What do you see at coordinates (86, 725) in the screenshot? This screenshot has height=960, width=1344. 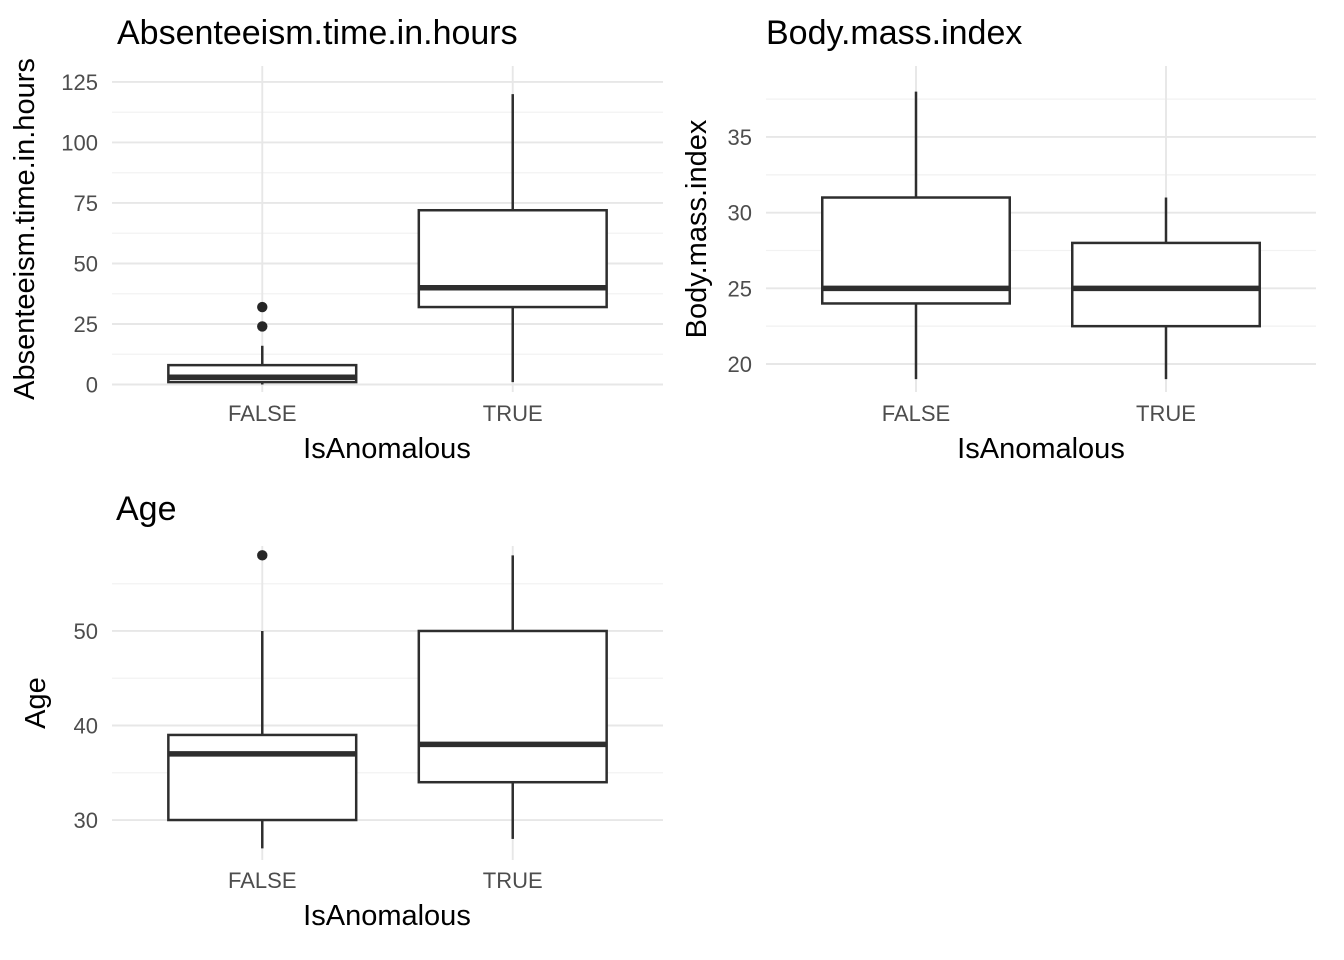 I see `y-tick-label: 40` at bounding box center [86, 725].